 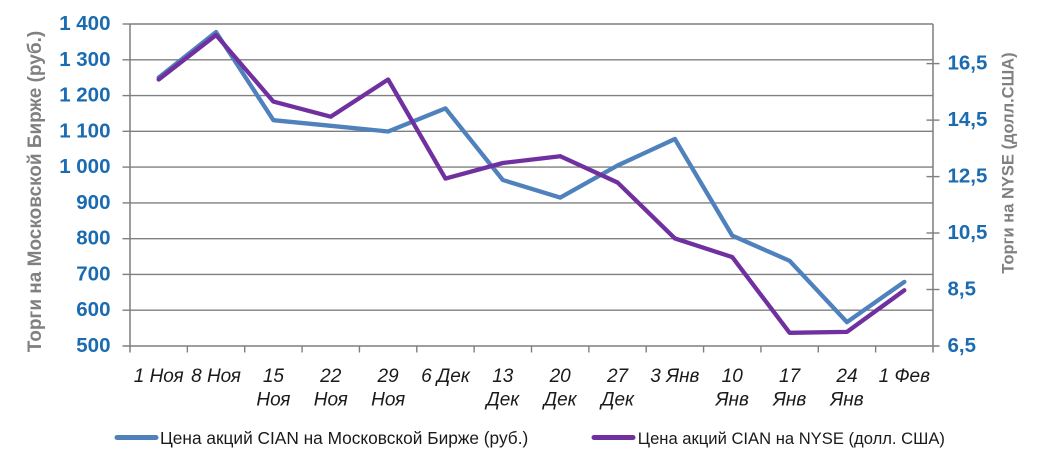 What do you see at coordinates (274, 376) in the screenshot?
I see `svg-text: 15` at bounding box center [274, 376].